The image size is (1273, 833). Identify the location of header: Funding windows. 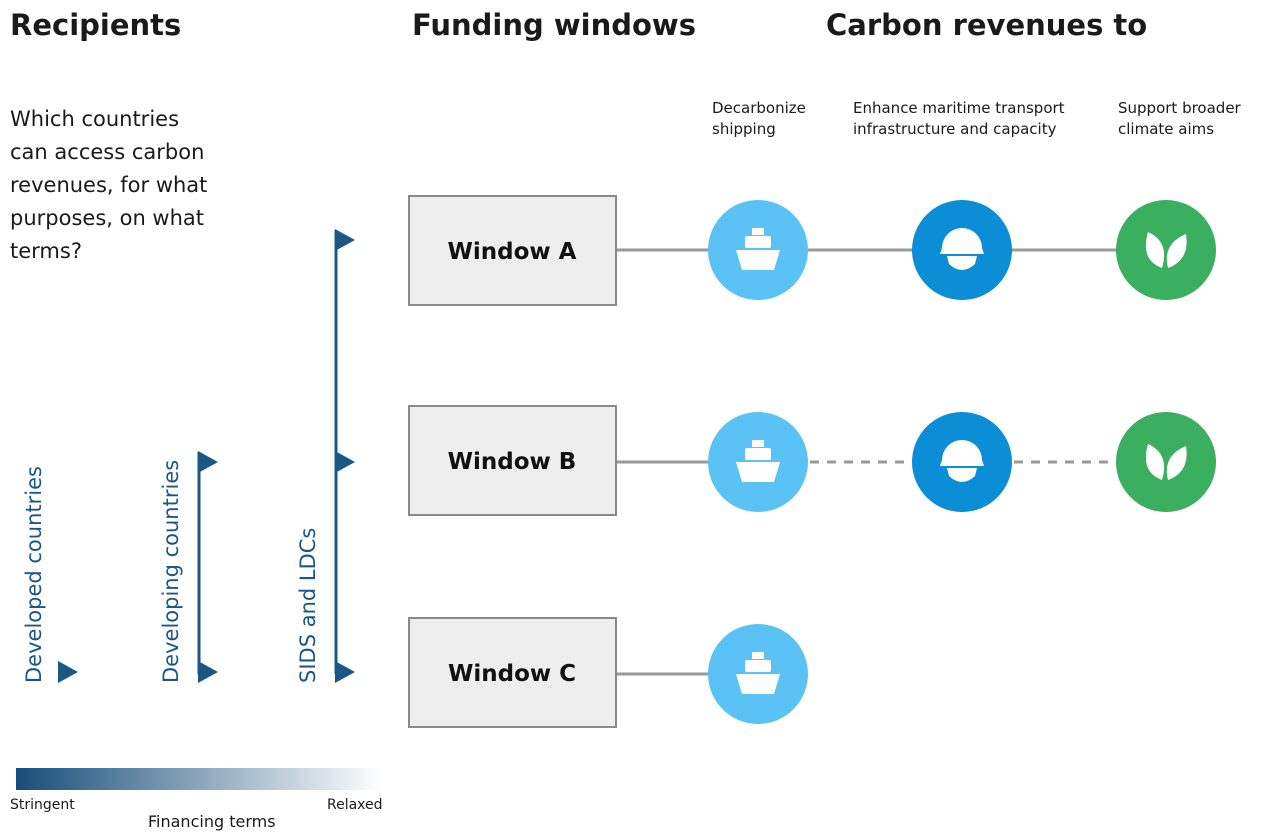
(554, 25).